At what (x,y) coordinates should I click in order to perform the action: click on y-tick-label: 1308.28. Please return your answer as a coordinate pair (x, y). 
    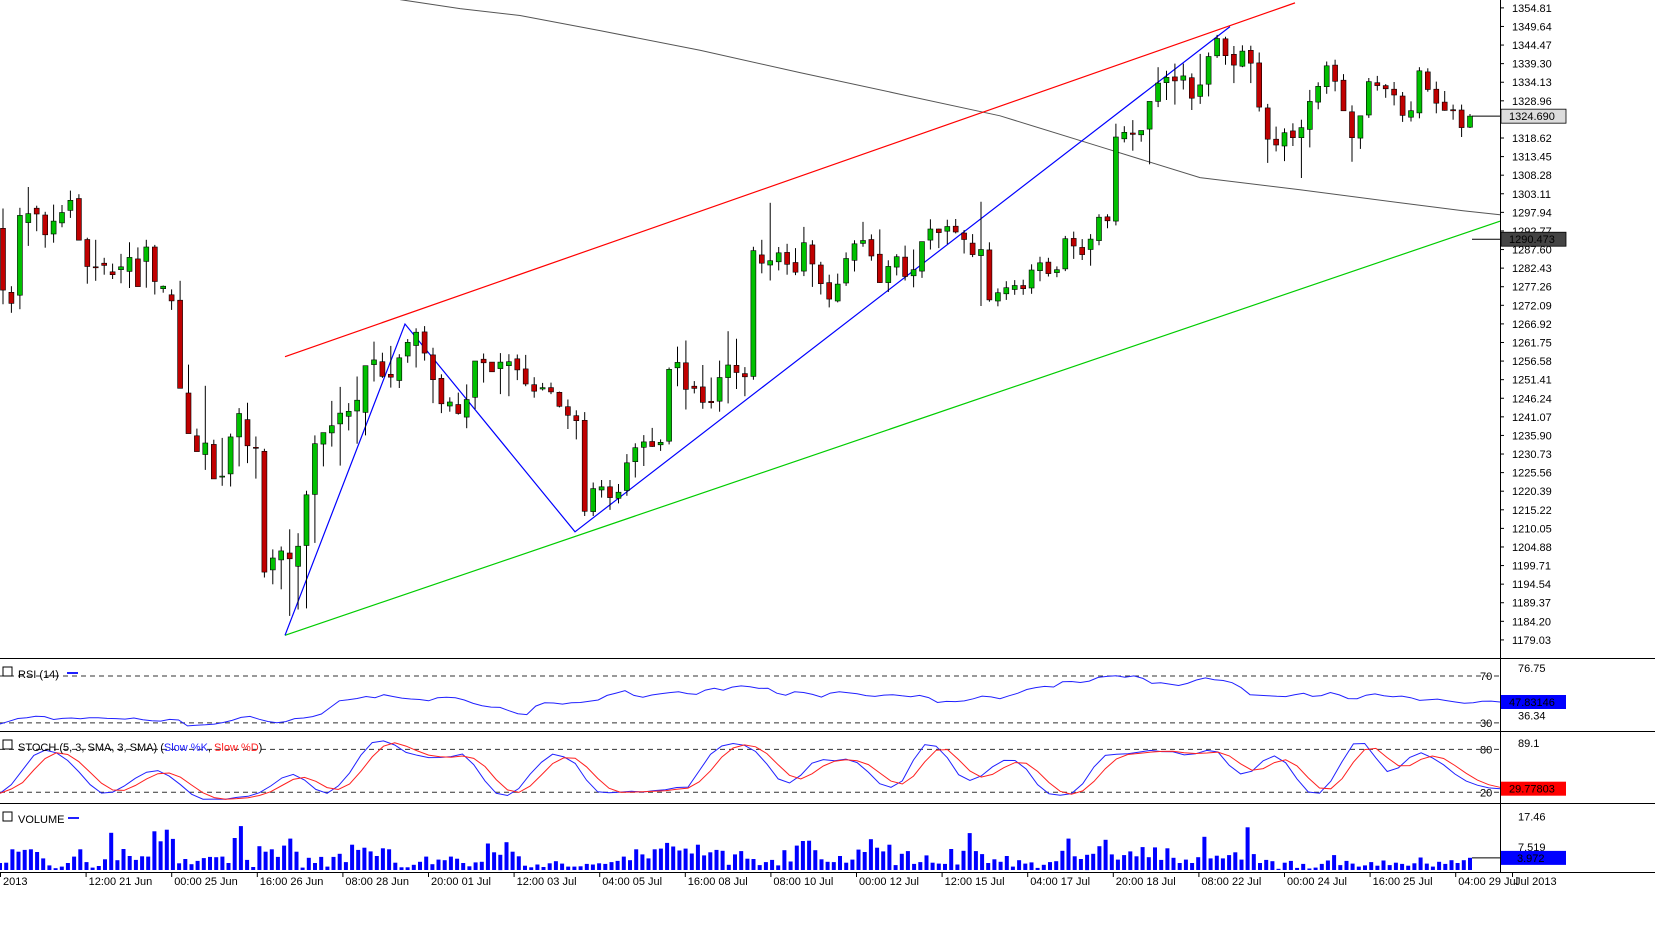
    Looking at the image, I should click on (1532, 176).